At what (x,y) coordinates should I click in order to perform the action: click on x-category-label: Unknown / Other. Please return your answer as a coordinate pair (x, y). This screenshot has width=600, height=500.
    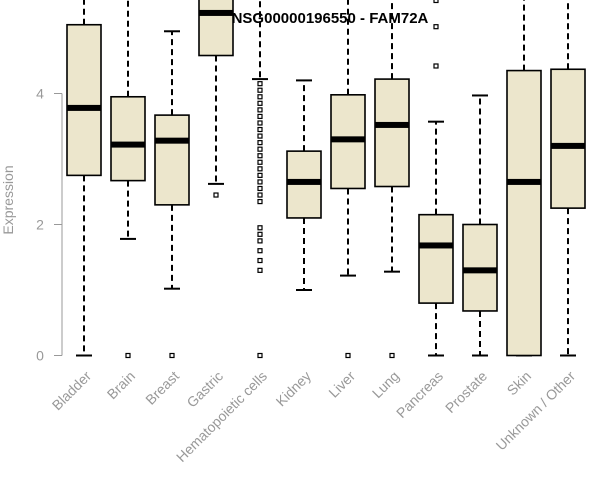
    Looking at the image, I should click on (536, 411).